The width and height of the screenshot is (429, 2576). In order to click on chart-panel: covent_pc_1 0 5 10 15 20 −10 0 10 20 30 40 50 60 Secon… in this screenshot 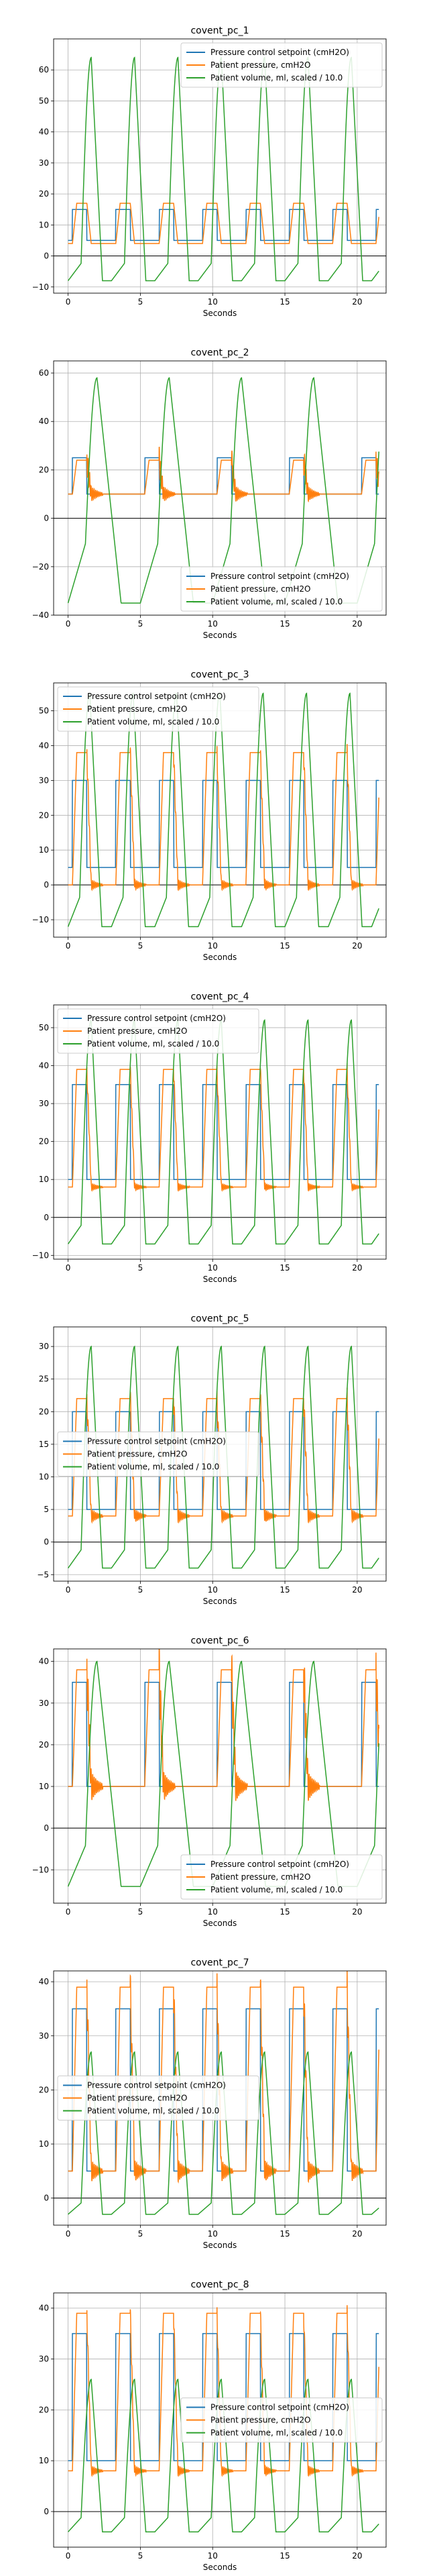, I will do `click(209, 171)`.